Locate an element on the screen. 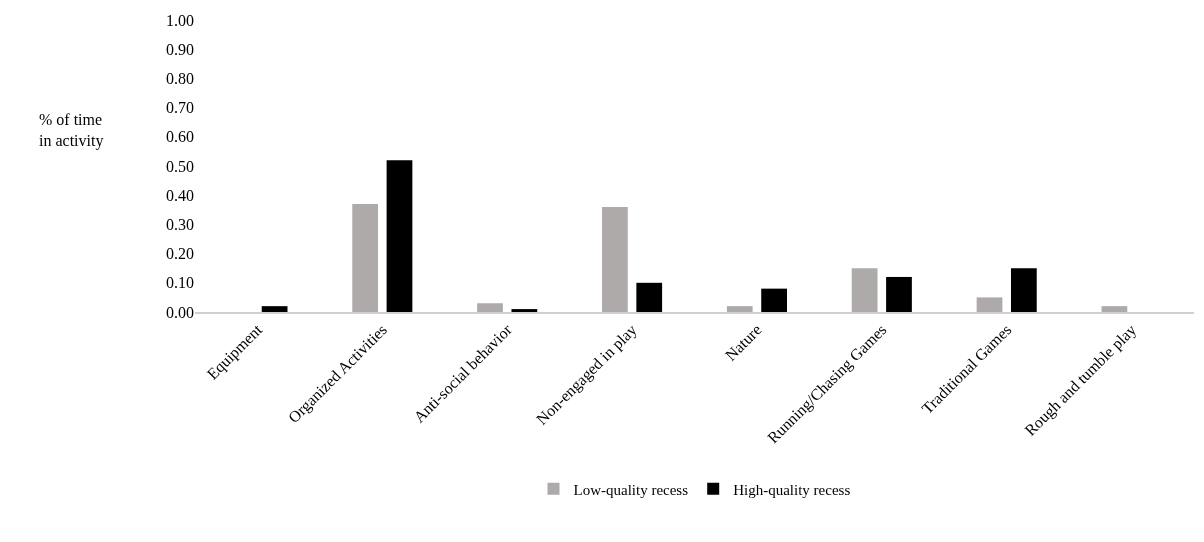  legend-label: Low-quality recess is located at coordinates (631, 489).